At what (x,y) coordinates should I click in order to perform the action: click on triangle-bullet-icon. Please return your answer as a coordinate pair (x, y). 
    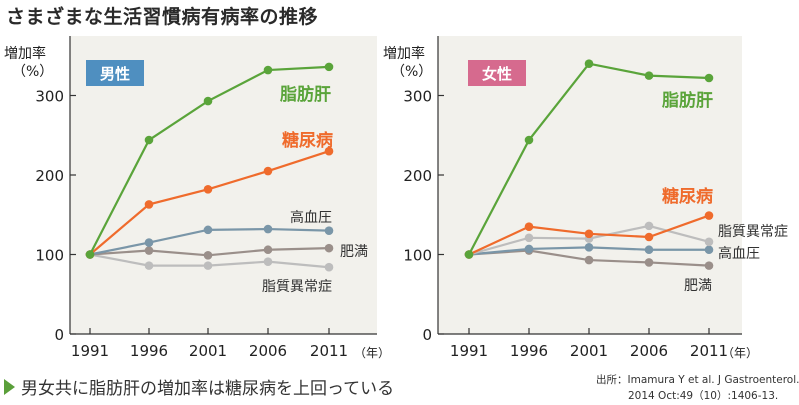
    Looking at the image, I should click on (9, 386).